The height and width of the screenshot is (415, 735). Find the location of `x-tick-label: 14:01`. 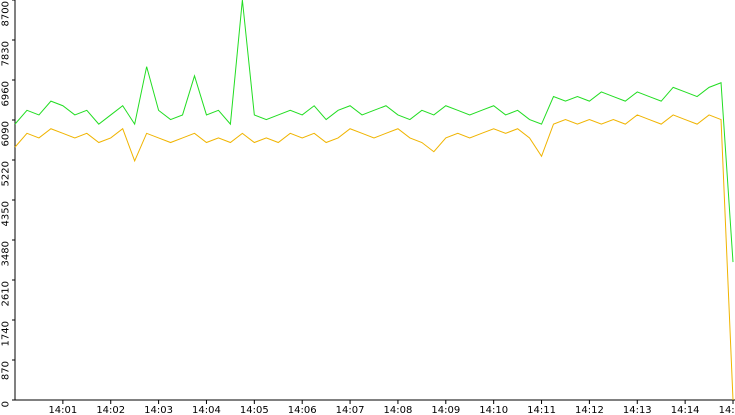

x-tick-label: 14:01 is located at coordinates (62, 410).